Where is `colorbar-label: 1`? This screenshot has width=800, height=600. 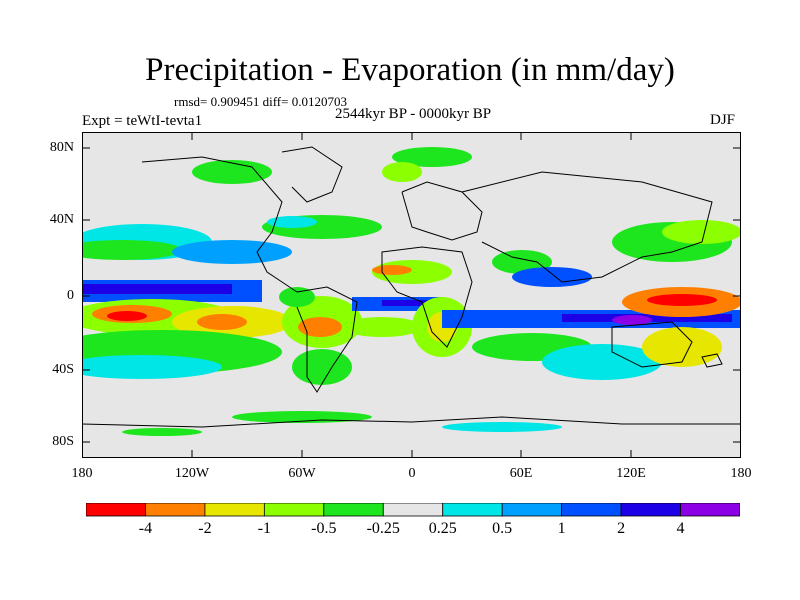 colorbar-label: 1 is located at coordinates (561, 528).